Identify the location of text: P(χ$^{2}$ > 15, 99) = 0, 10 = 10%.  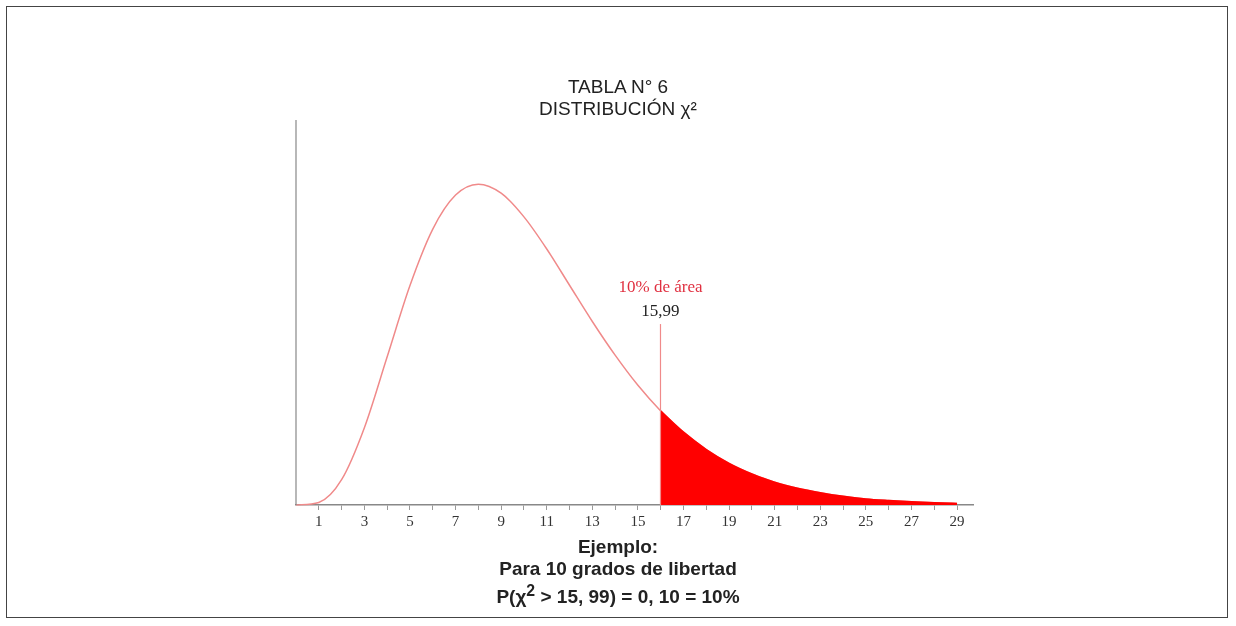
(618, 595).